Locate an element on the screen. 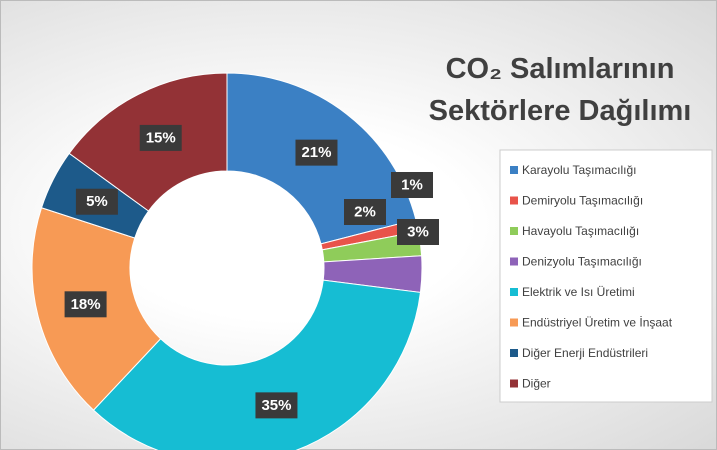  value-label: 21% is located at coordinates (316, 152).